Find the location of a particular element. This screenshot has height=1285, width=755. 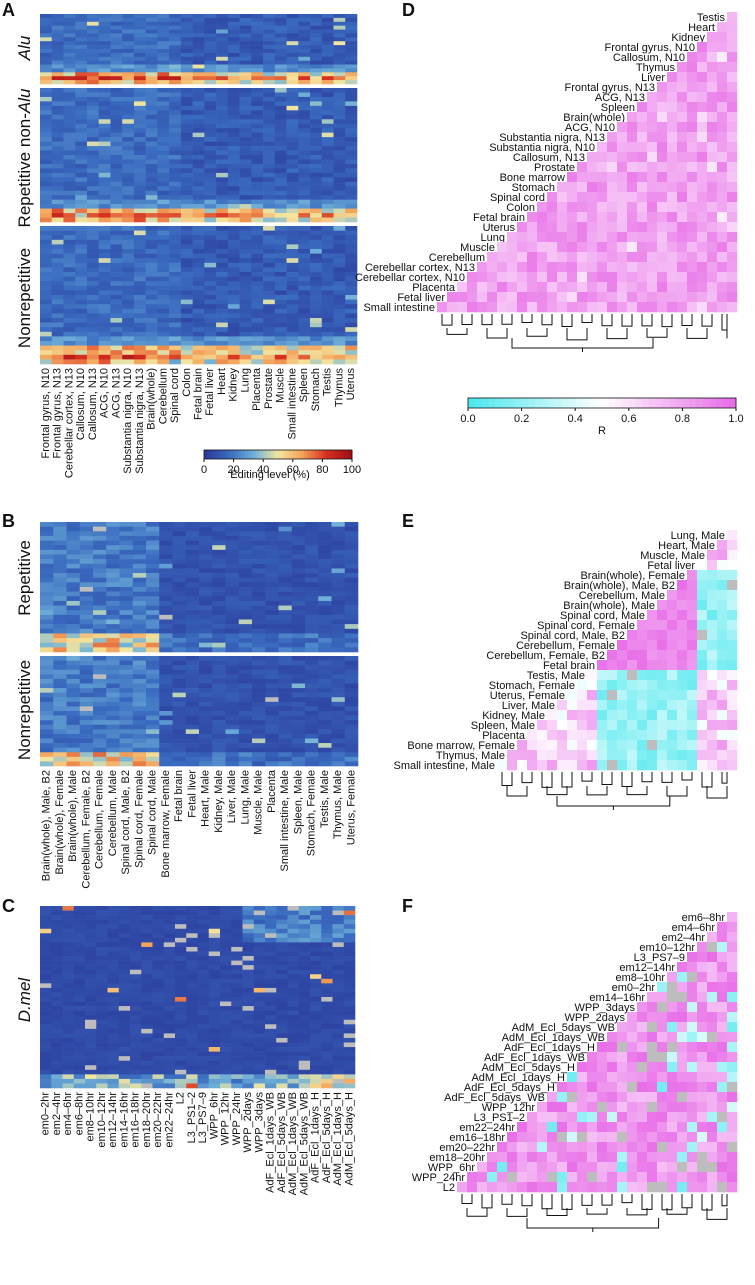

corr-label-d: Spleen is located at coordinates (618, 108).